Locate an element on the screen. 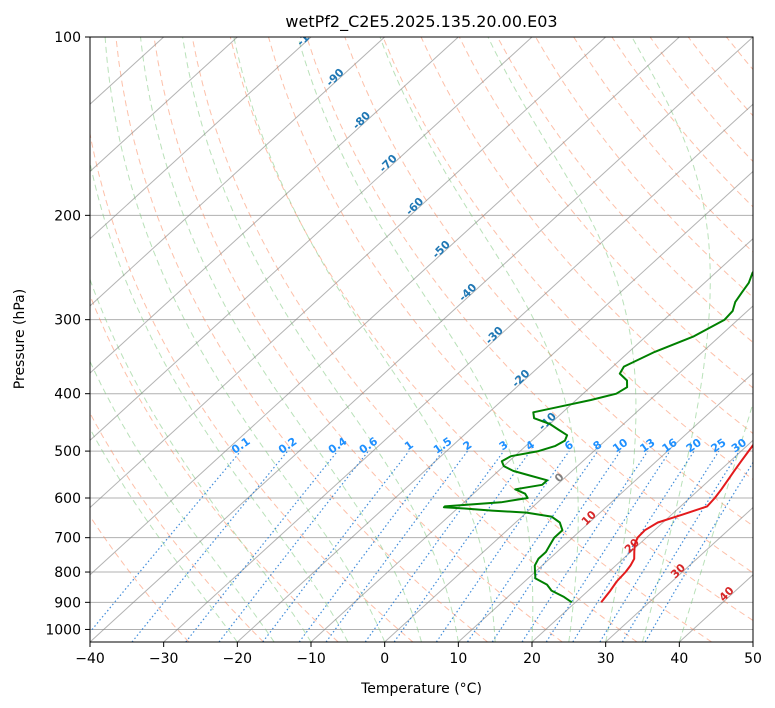 This screenshot has height=708, width=775. adiabat-label: -70 is located at coordinates (388, 163).